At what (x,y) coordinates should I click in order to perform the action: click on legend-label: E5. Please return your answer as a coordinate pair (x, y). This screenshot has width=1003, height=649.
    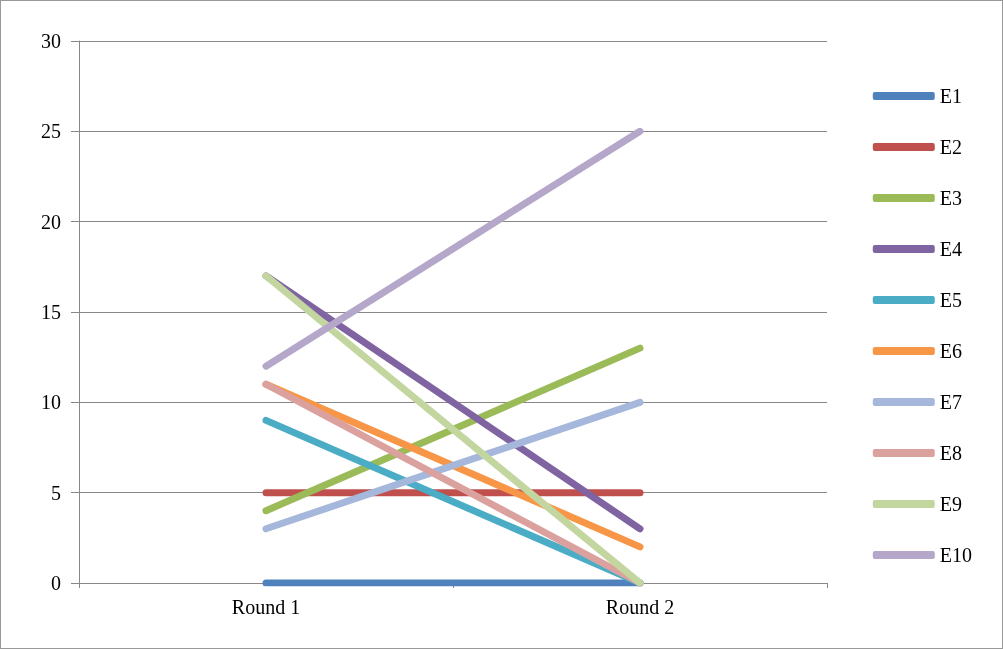
    Looking at the image, I should click on (950, 300).